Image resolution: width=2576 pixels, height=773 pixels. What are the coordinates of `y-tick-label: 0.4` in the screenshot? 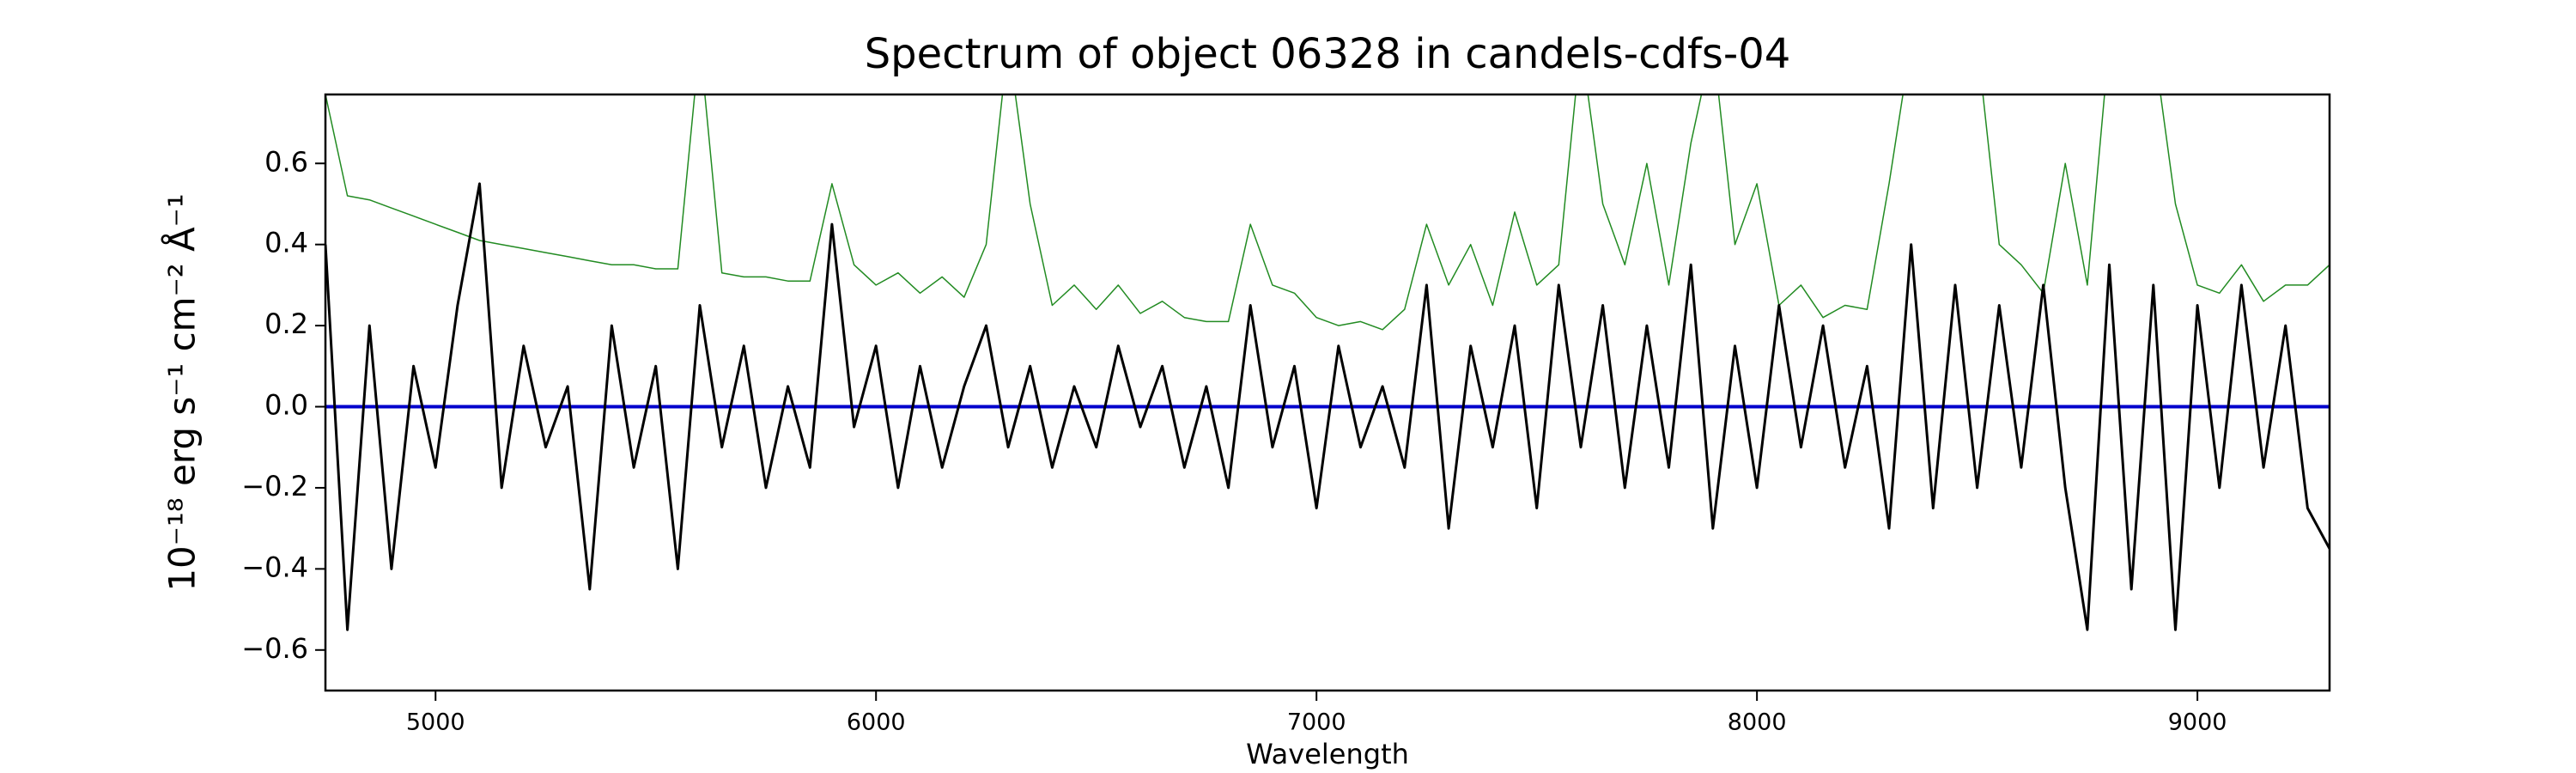 It's located at (286, 243).